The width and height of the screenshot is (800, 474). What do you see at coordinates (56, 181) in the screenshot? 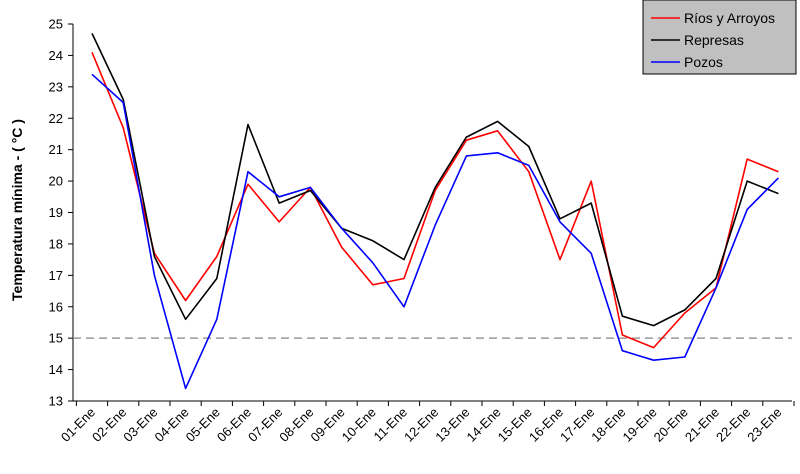
I see `y-tick-label: 20` at bounding box center [56, 181].